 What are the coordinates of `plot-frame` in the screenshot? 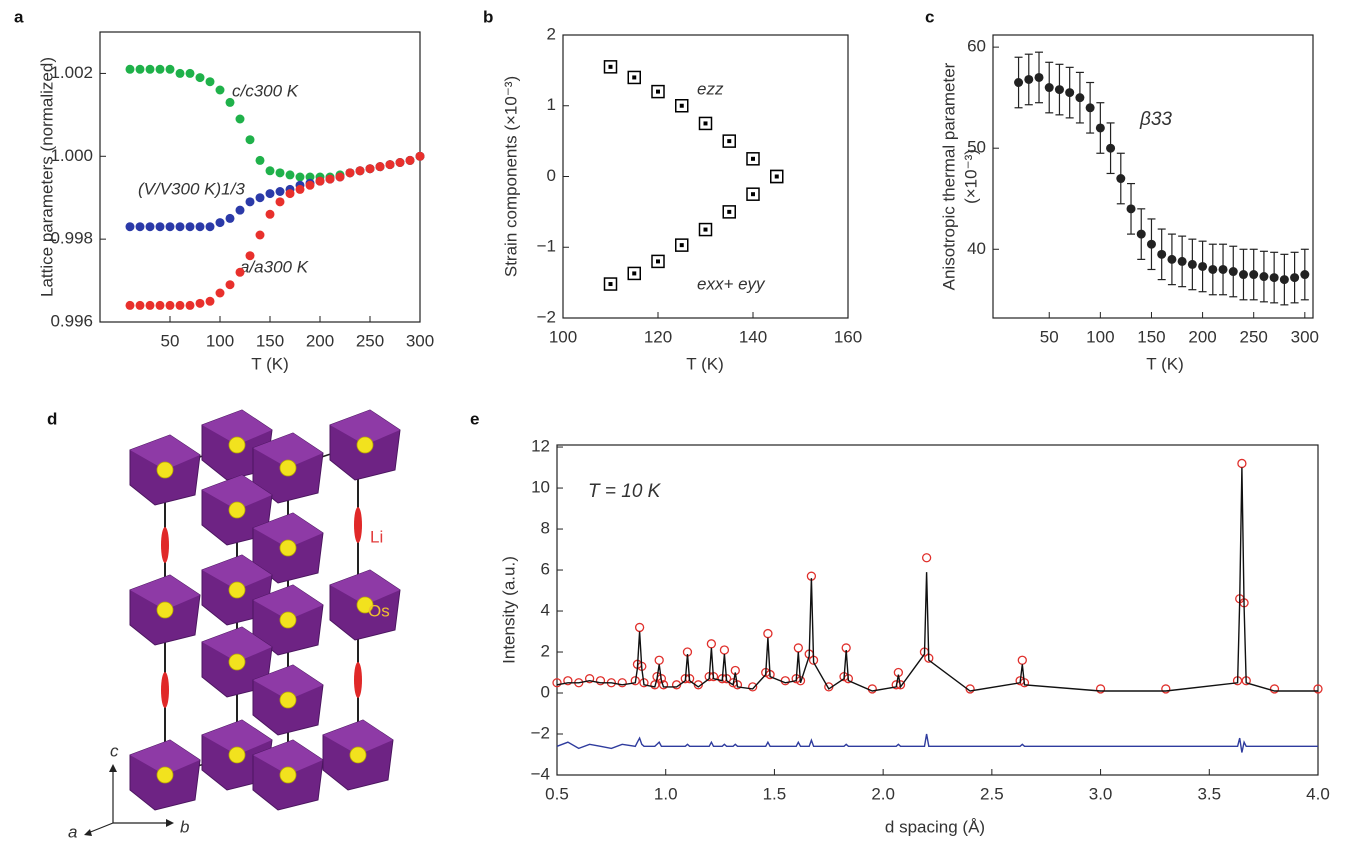 It's located at (260, 177).